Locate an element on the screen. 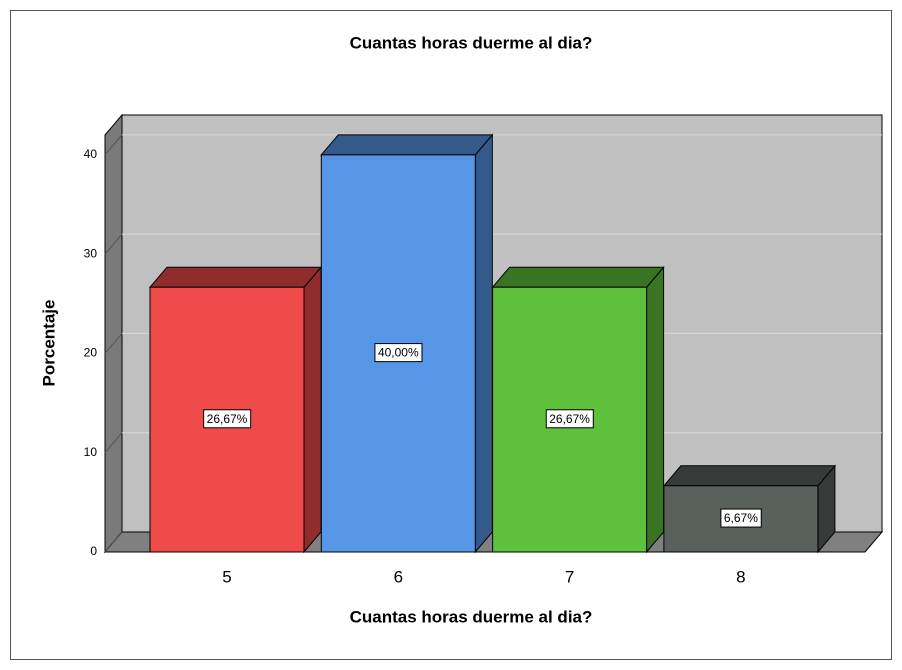 The width and height of the screenshot is (902, 670). y-tick-label: 0 is located at coordinates (93, 551).